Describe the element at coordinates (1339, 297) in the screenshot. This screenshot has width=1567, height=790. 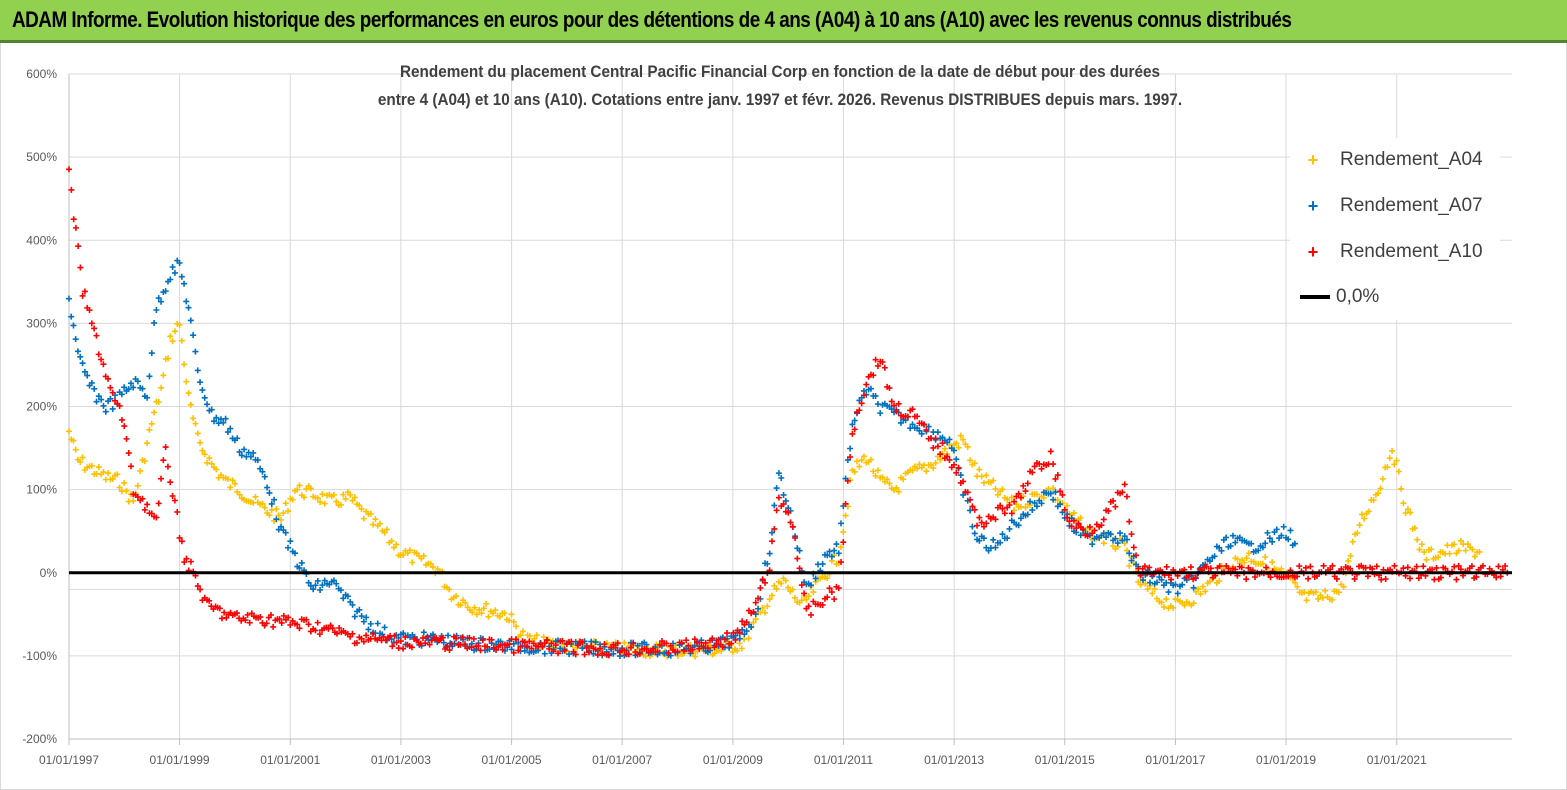
I see `legend-item-zero: 0,0%` at that location.